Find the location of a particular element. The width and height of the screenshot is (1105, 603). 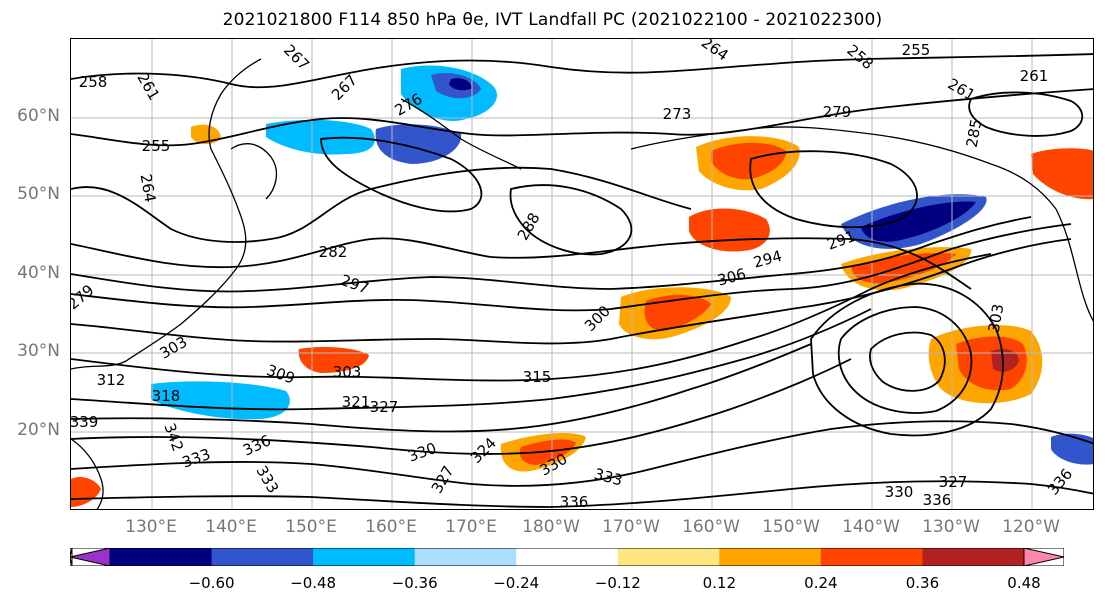

contour-label: 321 is located at coordinates (356, 402).